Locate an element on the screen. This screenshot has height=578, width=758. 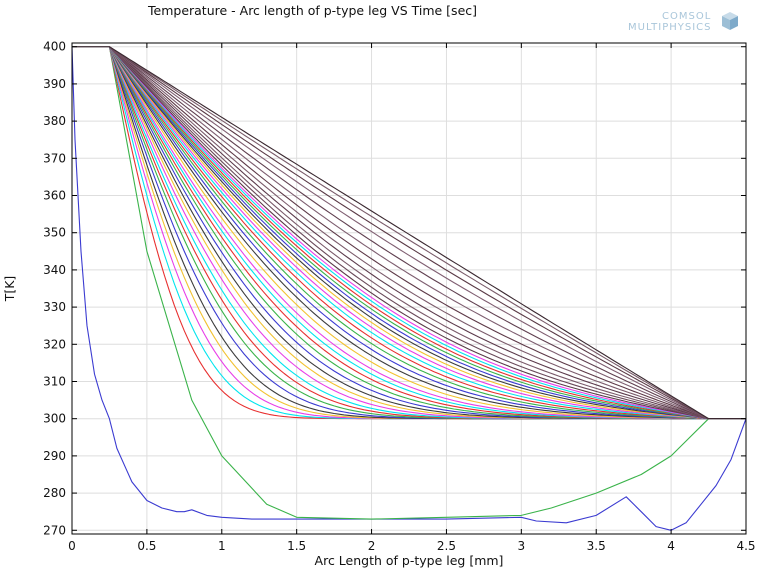
y-tick-label: 390 is located at coordinates (54, 84).